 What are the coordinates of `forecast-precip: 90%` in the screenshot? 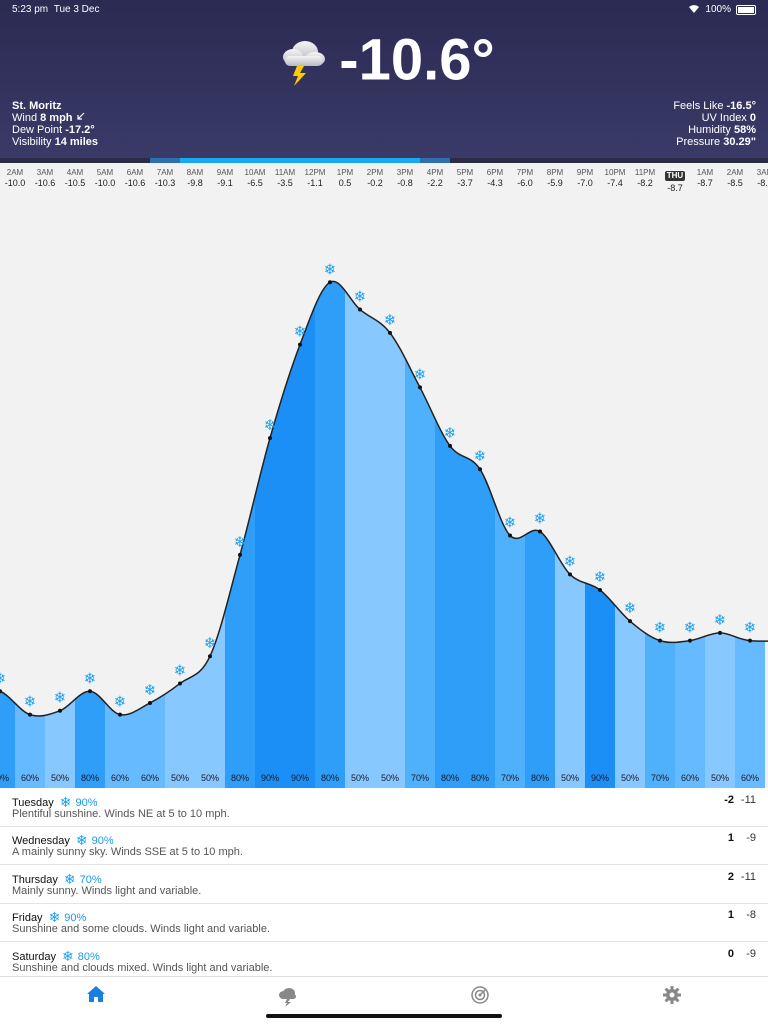 It's located at (102, 841).